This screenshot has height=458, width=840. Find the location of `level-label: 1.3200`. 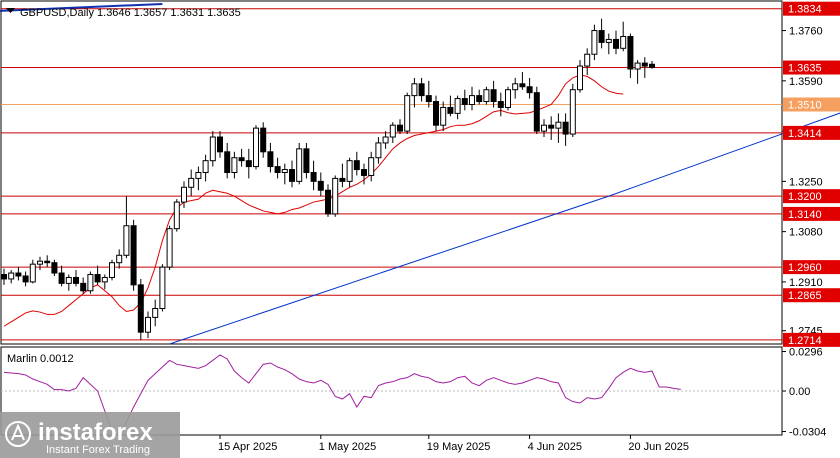

level-label: 1.3200 is located at coordinates (805, 197).